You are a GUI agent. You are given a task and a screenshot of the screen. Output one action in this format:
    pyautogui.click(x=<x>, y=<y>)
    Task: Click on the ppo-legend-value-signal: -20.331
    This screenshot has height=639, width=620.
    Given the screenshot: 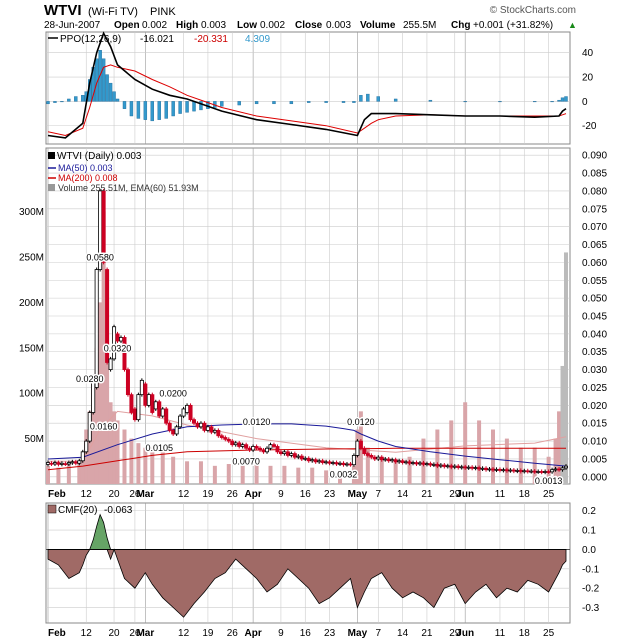 What is the action you would take?
    pyautogui.click(x=211, y=39)
    